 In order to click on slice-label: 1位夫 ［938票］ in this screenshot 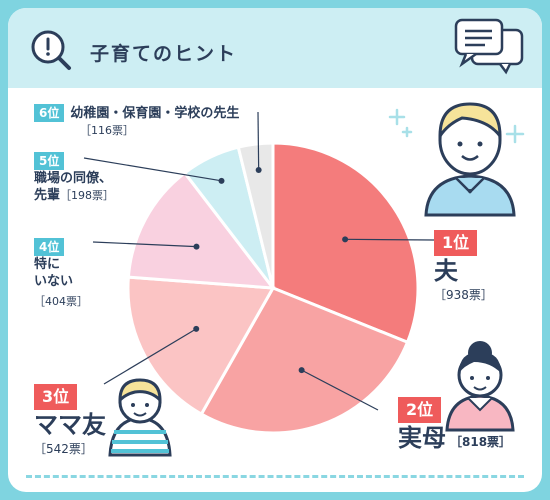, I will do `click(463, 266)`.